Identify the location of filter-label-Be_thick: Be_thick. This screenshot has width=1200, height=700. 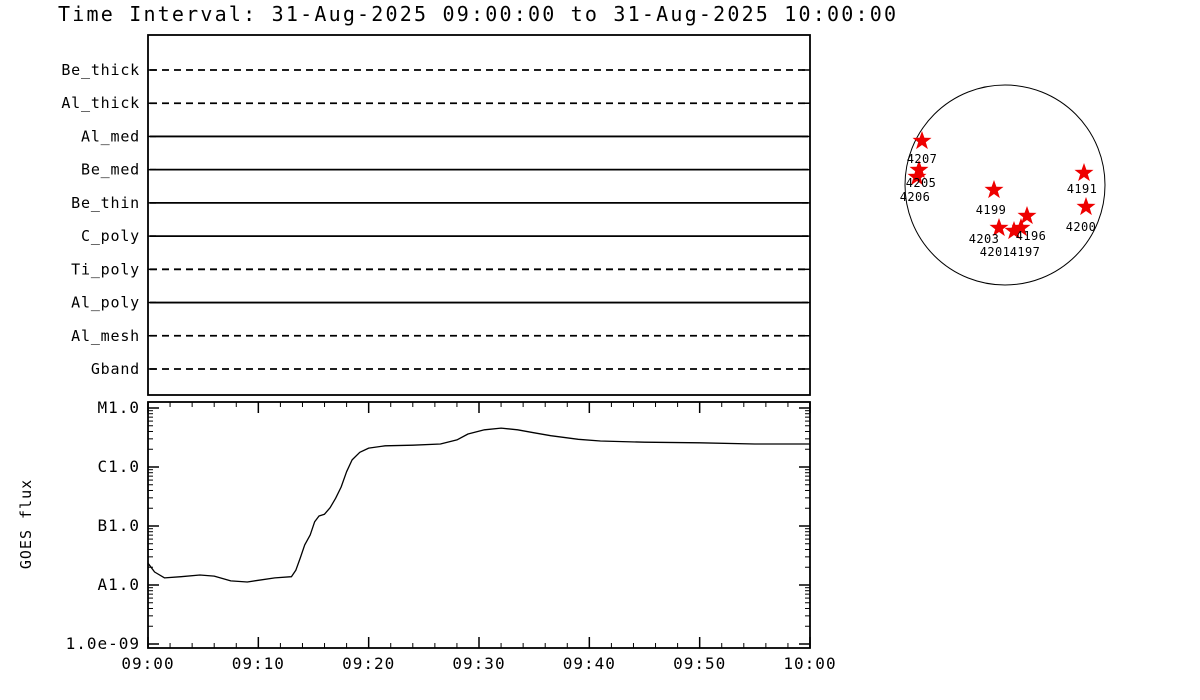
(100, 70).